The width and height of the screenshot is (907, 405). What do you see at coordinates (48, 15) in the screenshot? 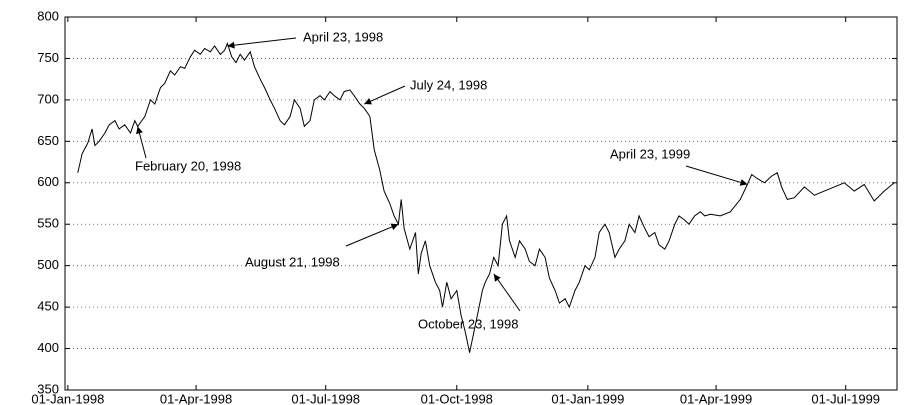
I see `y-tick-label: 800` at bounding box center [48, 15].